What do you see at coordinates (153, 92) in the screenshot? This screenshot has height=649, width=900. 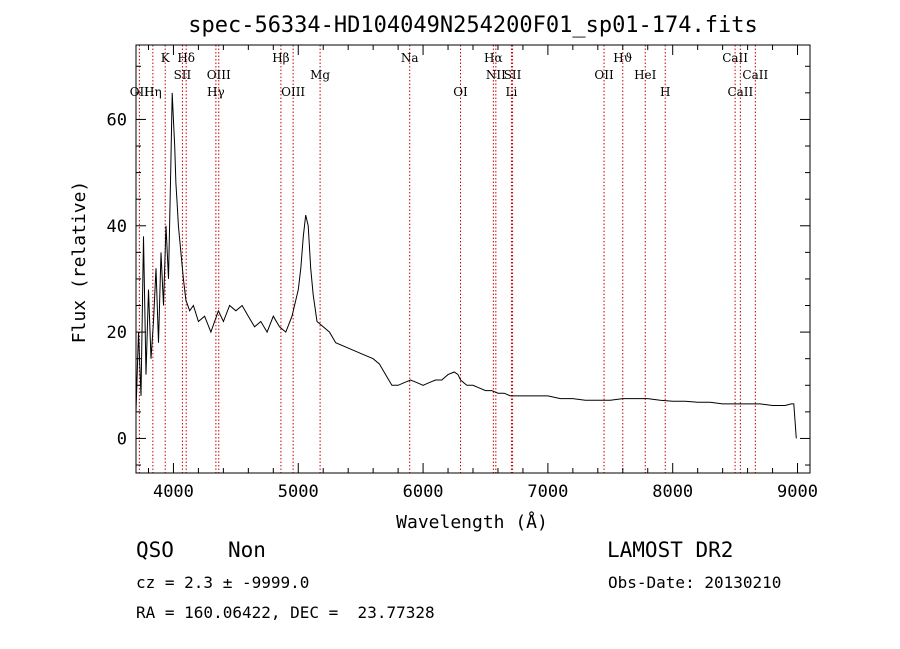 I see `emission-line-label: Hη` at bounding box center [153, 92].